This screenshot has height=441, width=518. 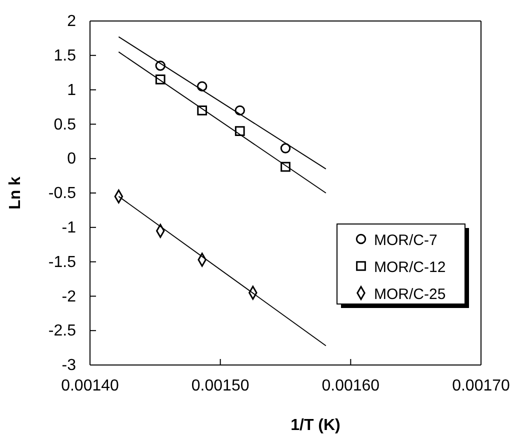 I want to click on y-tick-label: -1.5, so click(x=62, y=262).